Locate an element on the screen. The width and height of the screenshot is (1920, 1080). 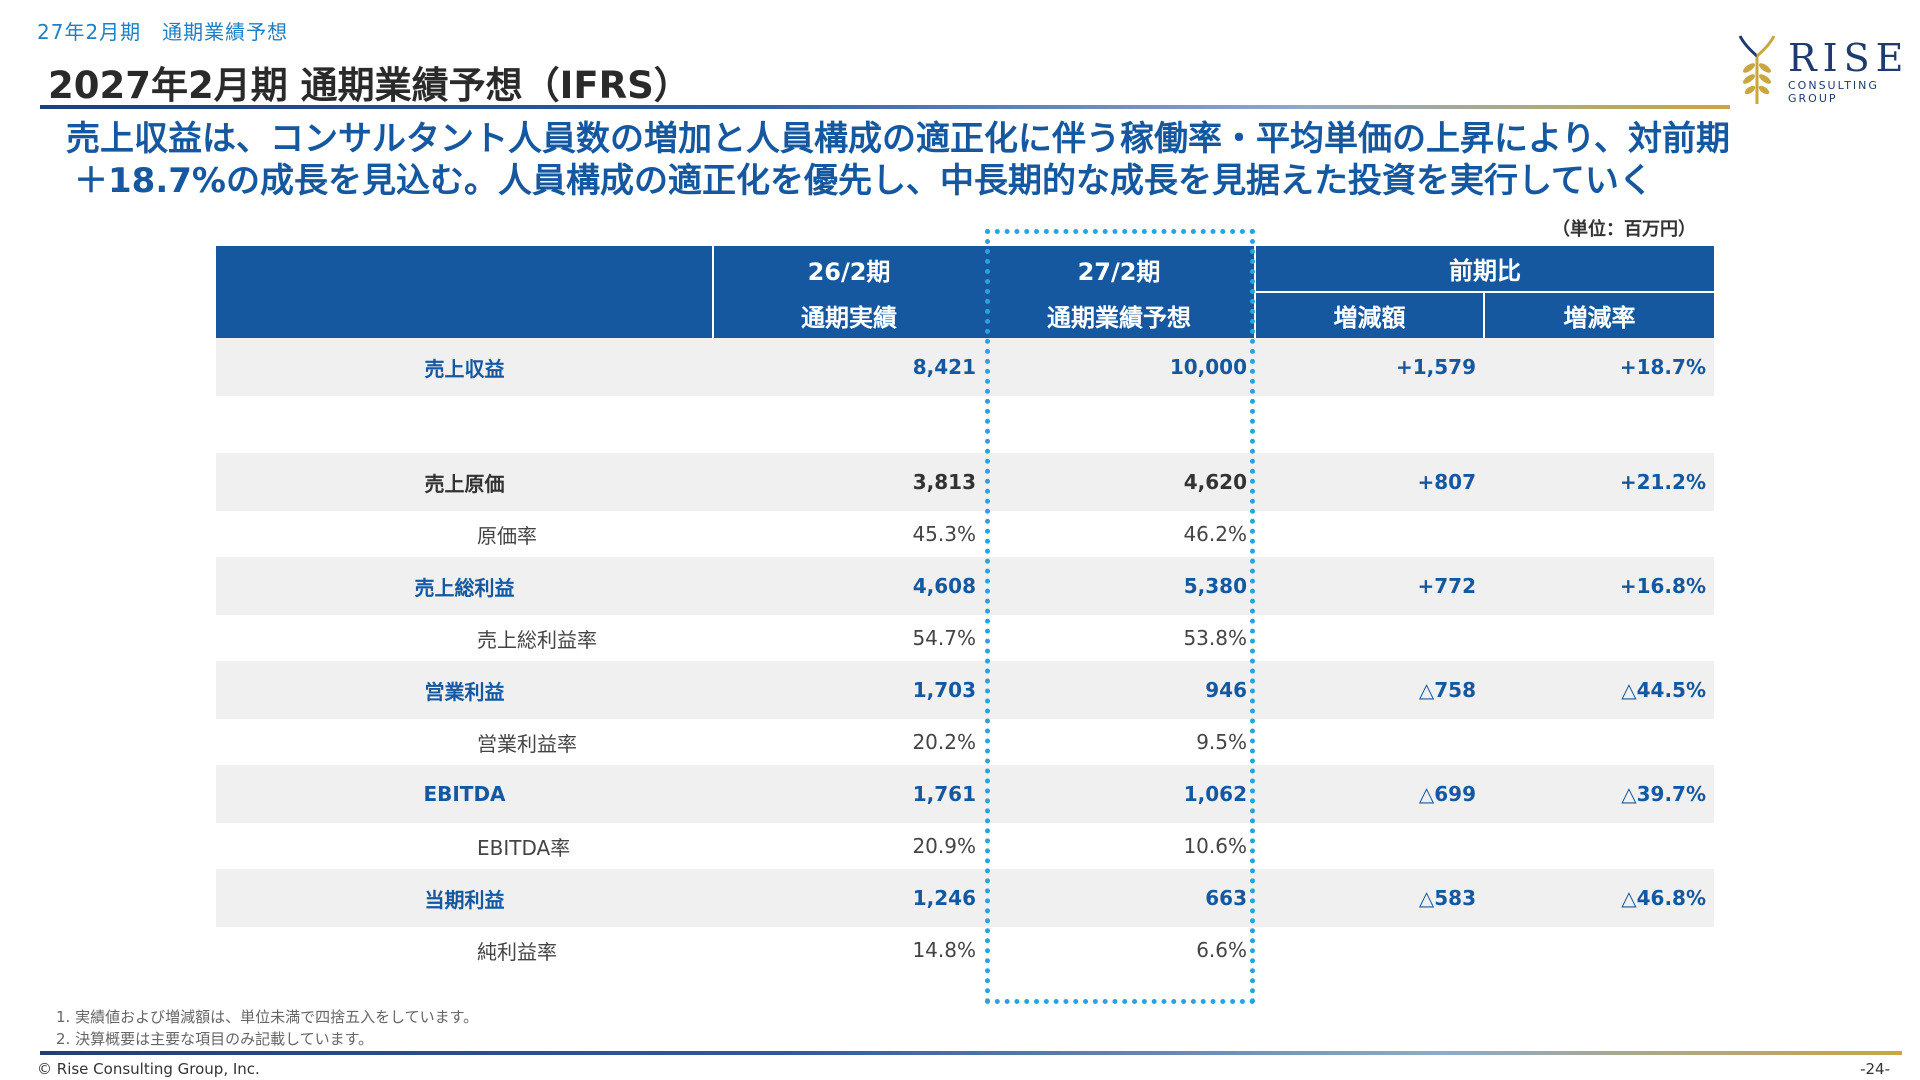
fy26-ratio: 45.3% is located at coordinates (848, 534).